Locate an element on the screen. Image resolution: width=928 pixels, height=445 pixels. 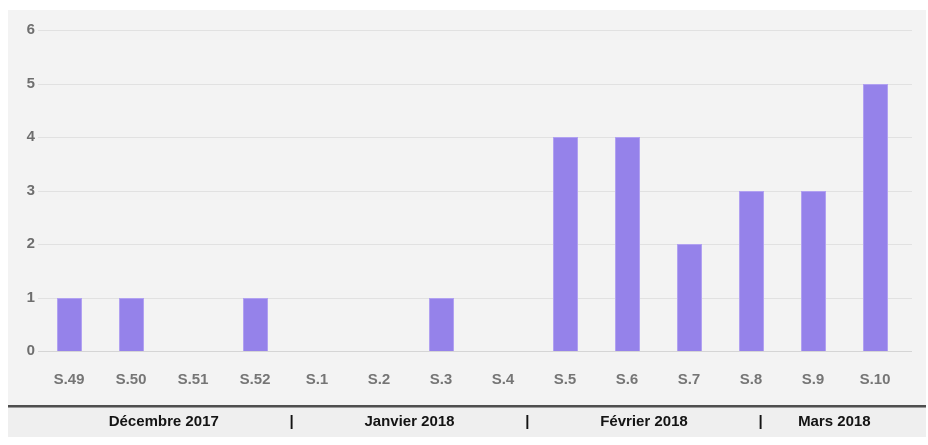
x-tick-label: S.1 is located at coordinates (317, 379).